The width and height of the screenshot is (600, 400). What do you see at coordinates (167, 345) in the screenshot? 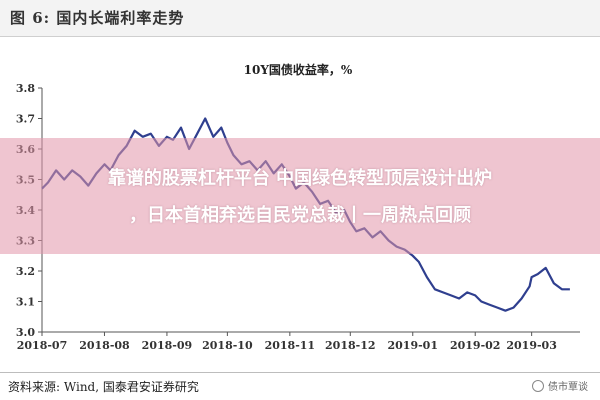
I see `x-tick-label: 2018-09` at bounding box center [167, 345].